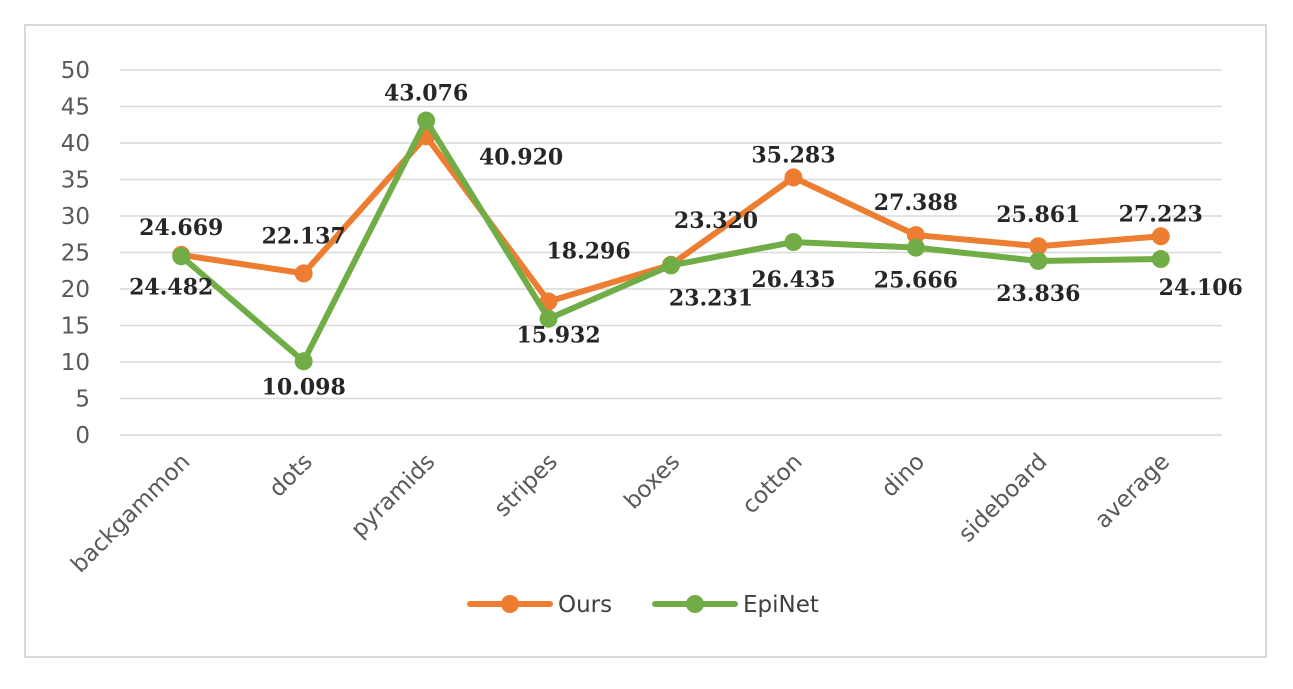  I want to click on data-point-epinet-cotton, so click(793, 242).